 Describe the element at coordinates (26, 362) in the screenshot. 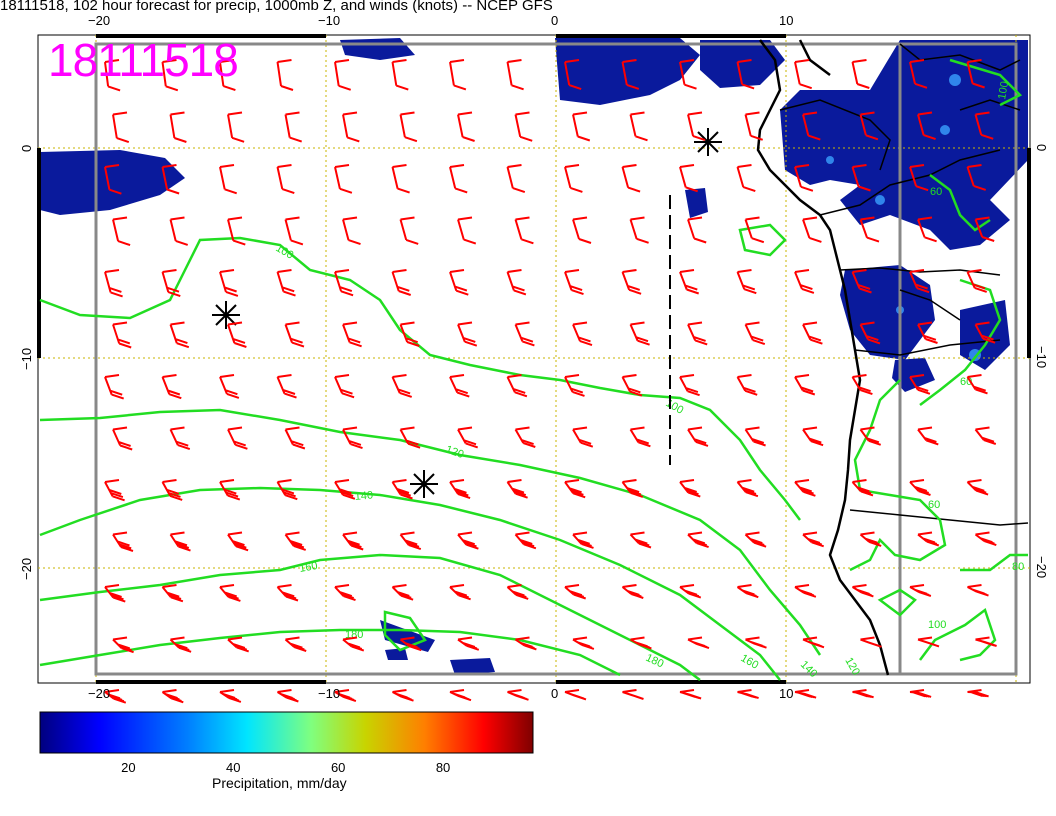

I see `left-lat-ticks: 0 −10 −20` at that location.